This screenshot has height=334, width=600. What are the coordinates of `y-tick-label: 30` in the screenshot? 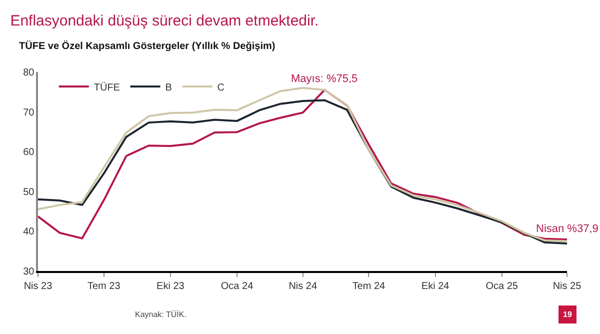 It's located at (29, 272).